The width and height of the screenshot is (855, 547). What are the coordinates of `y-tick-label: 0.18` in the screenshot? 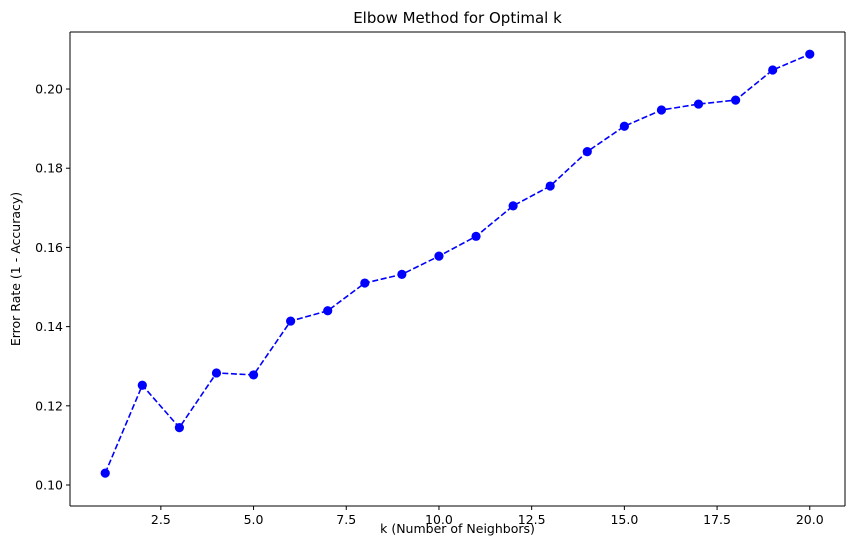 It's located at (49, 168).